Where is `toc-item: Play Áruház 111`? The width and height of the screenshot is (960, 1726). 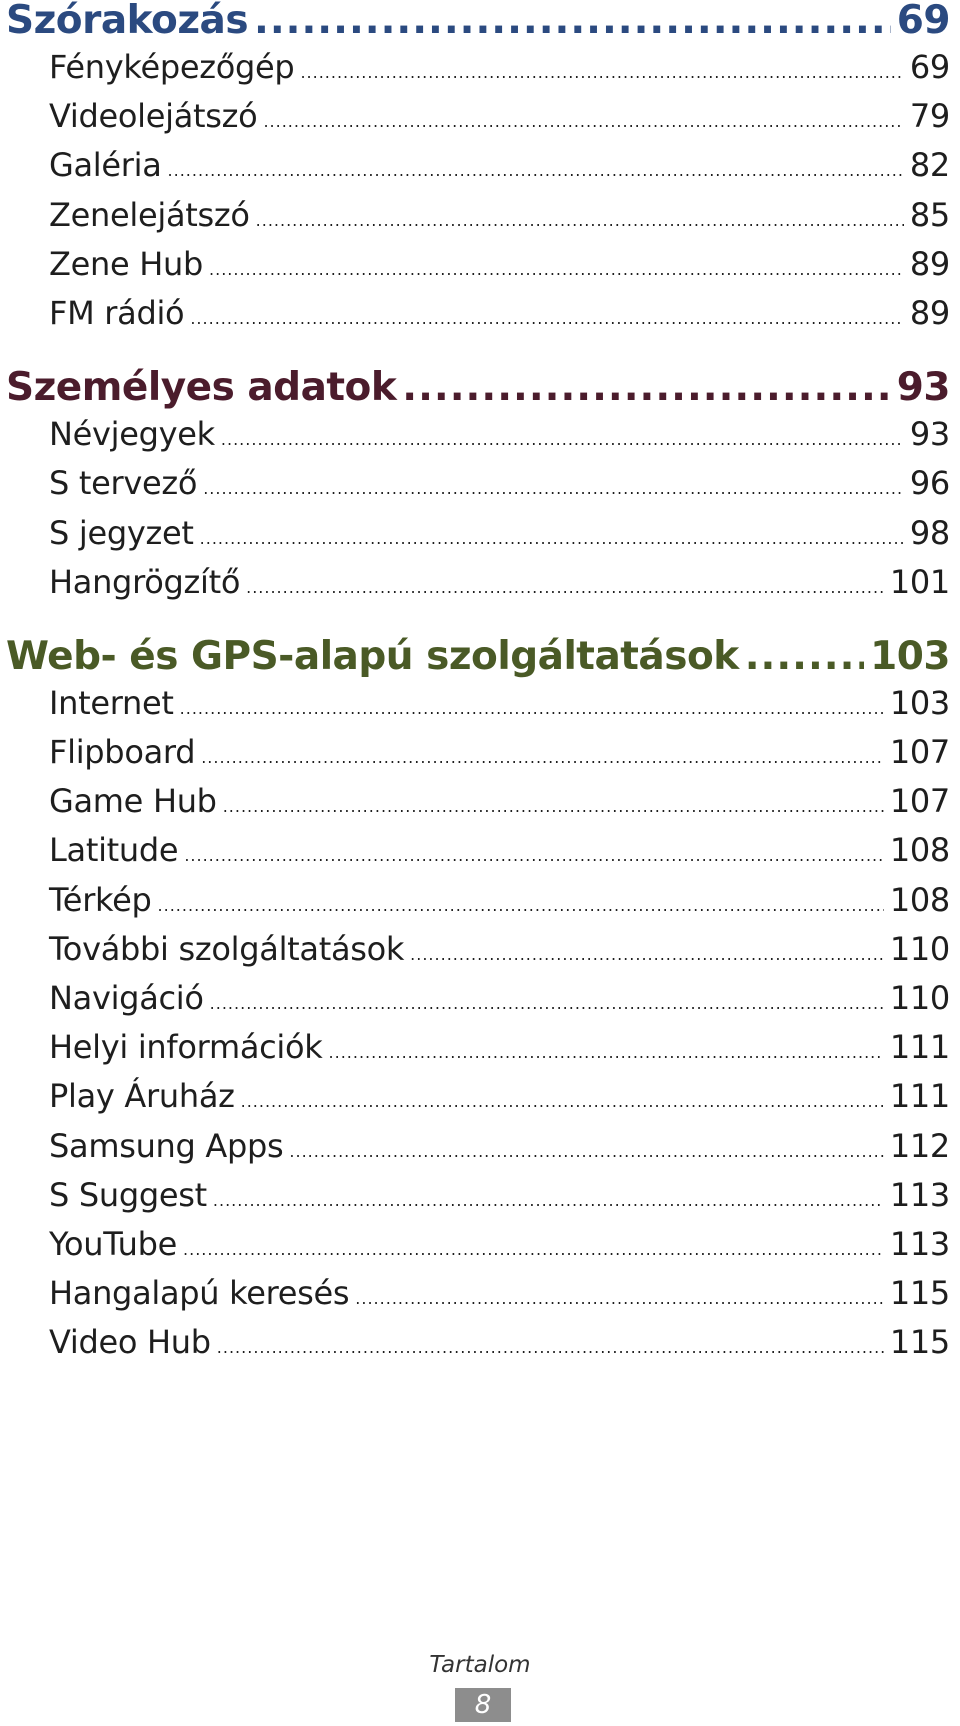
toc-item: Play Áruház 111 is located at coordinates (480, 1101).